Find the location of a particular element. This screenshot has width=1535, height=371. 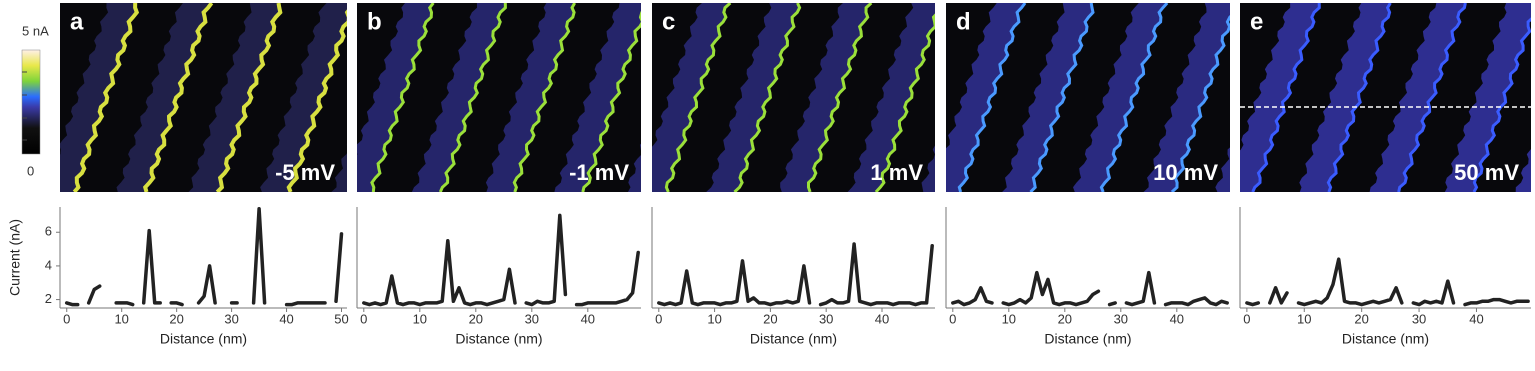

y-tick-label: 6 is located at coordinates (48, 231).